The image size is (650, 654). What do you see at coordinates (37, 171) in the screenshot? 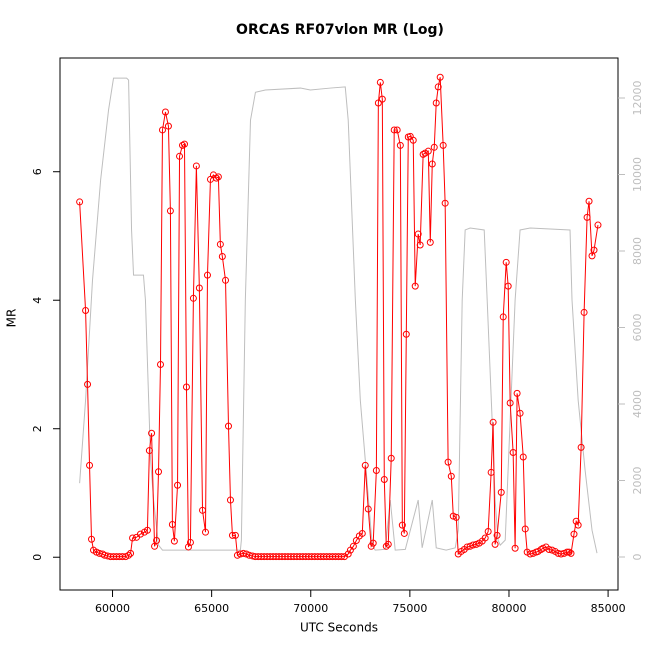
I see `y-tick-label: 6` at bounding box center [37, 171].